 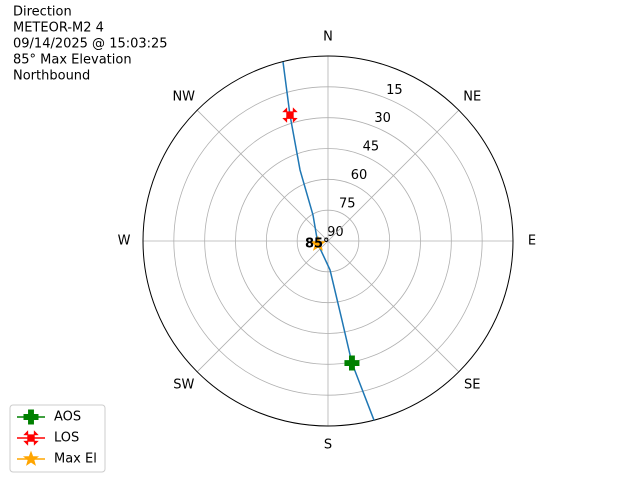 I want to click on legend-label: LOS, so click(x=66, y=438).